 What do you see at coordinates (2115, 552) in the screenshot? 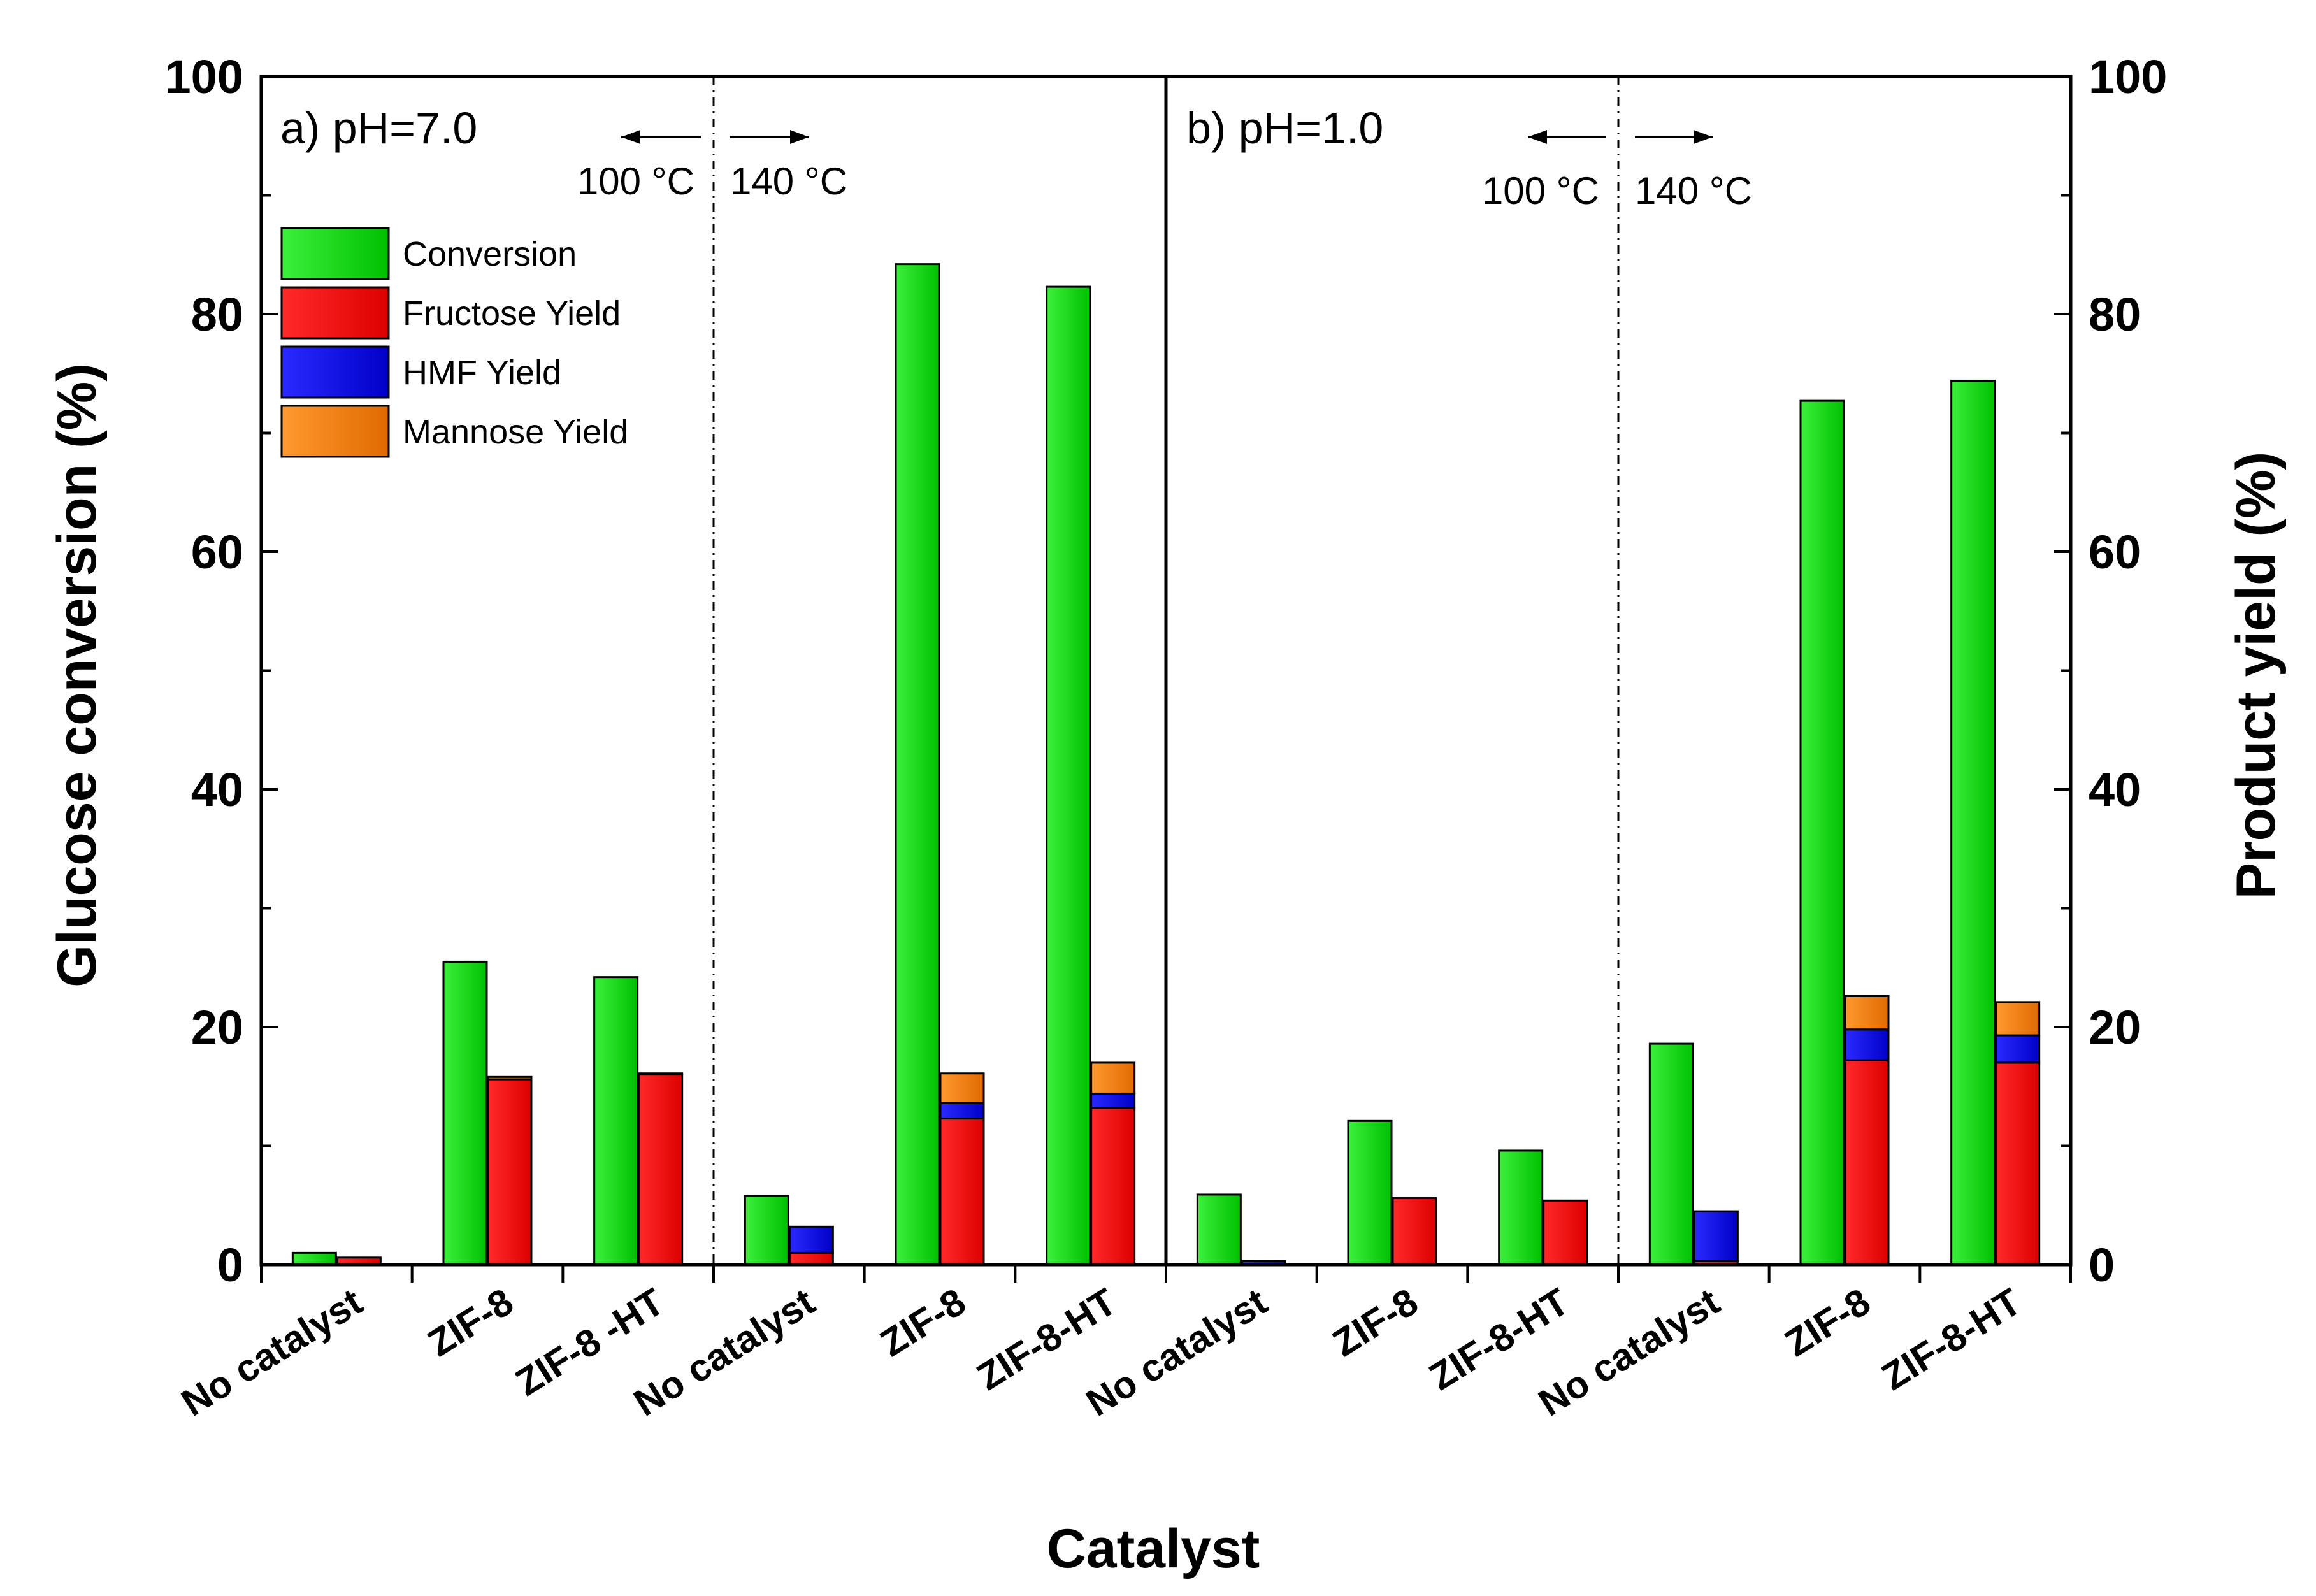
I see `y-tick-label-right-60: 60` at bounding box center [2115, 552].